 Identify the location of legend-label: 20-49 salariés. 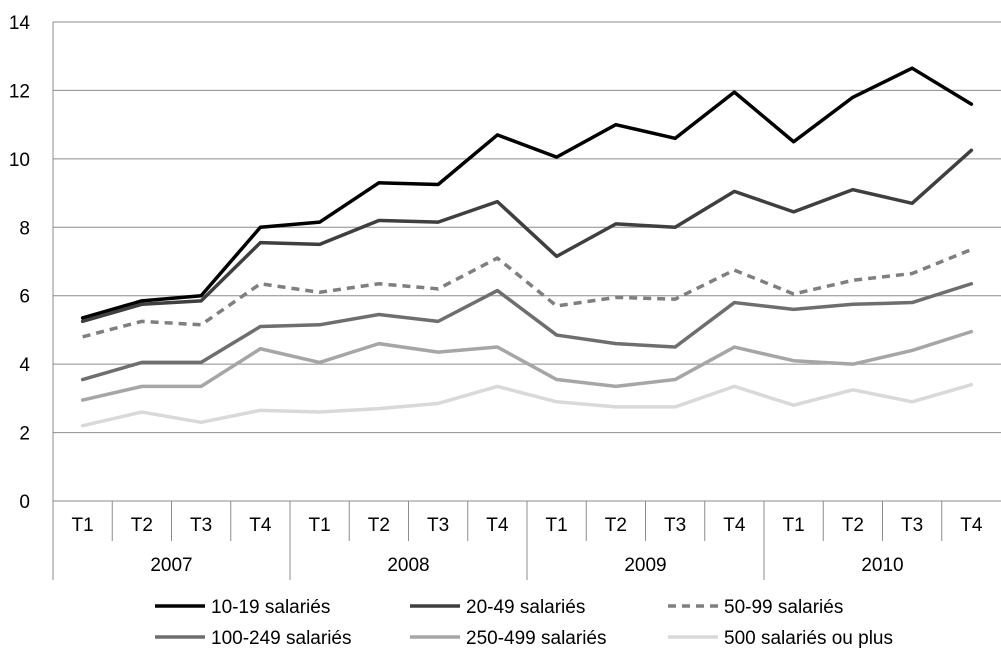
(525, 607).